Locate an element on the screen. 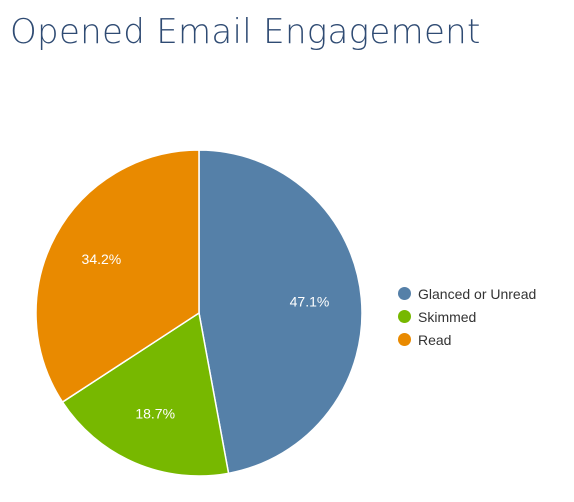 This screenshot has height=502, width=574. chart-legend: Glanced or Unread Skimmed Read is located at coordinates (467, 316).